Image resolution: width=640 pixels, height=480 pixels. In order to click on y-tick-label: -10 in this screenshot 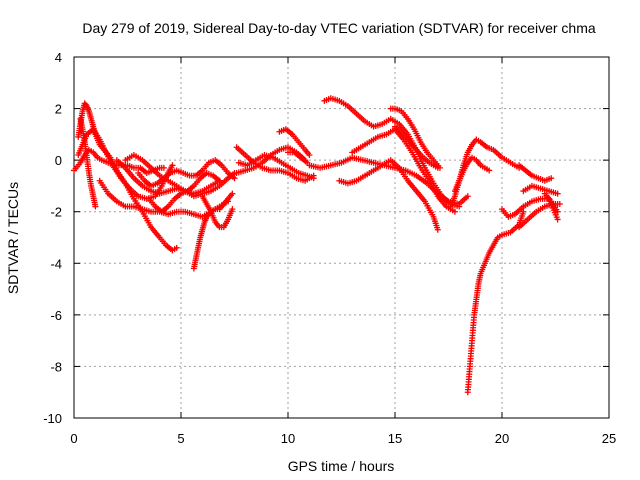, I will do `click(52, 418)`.